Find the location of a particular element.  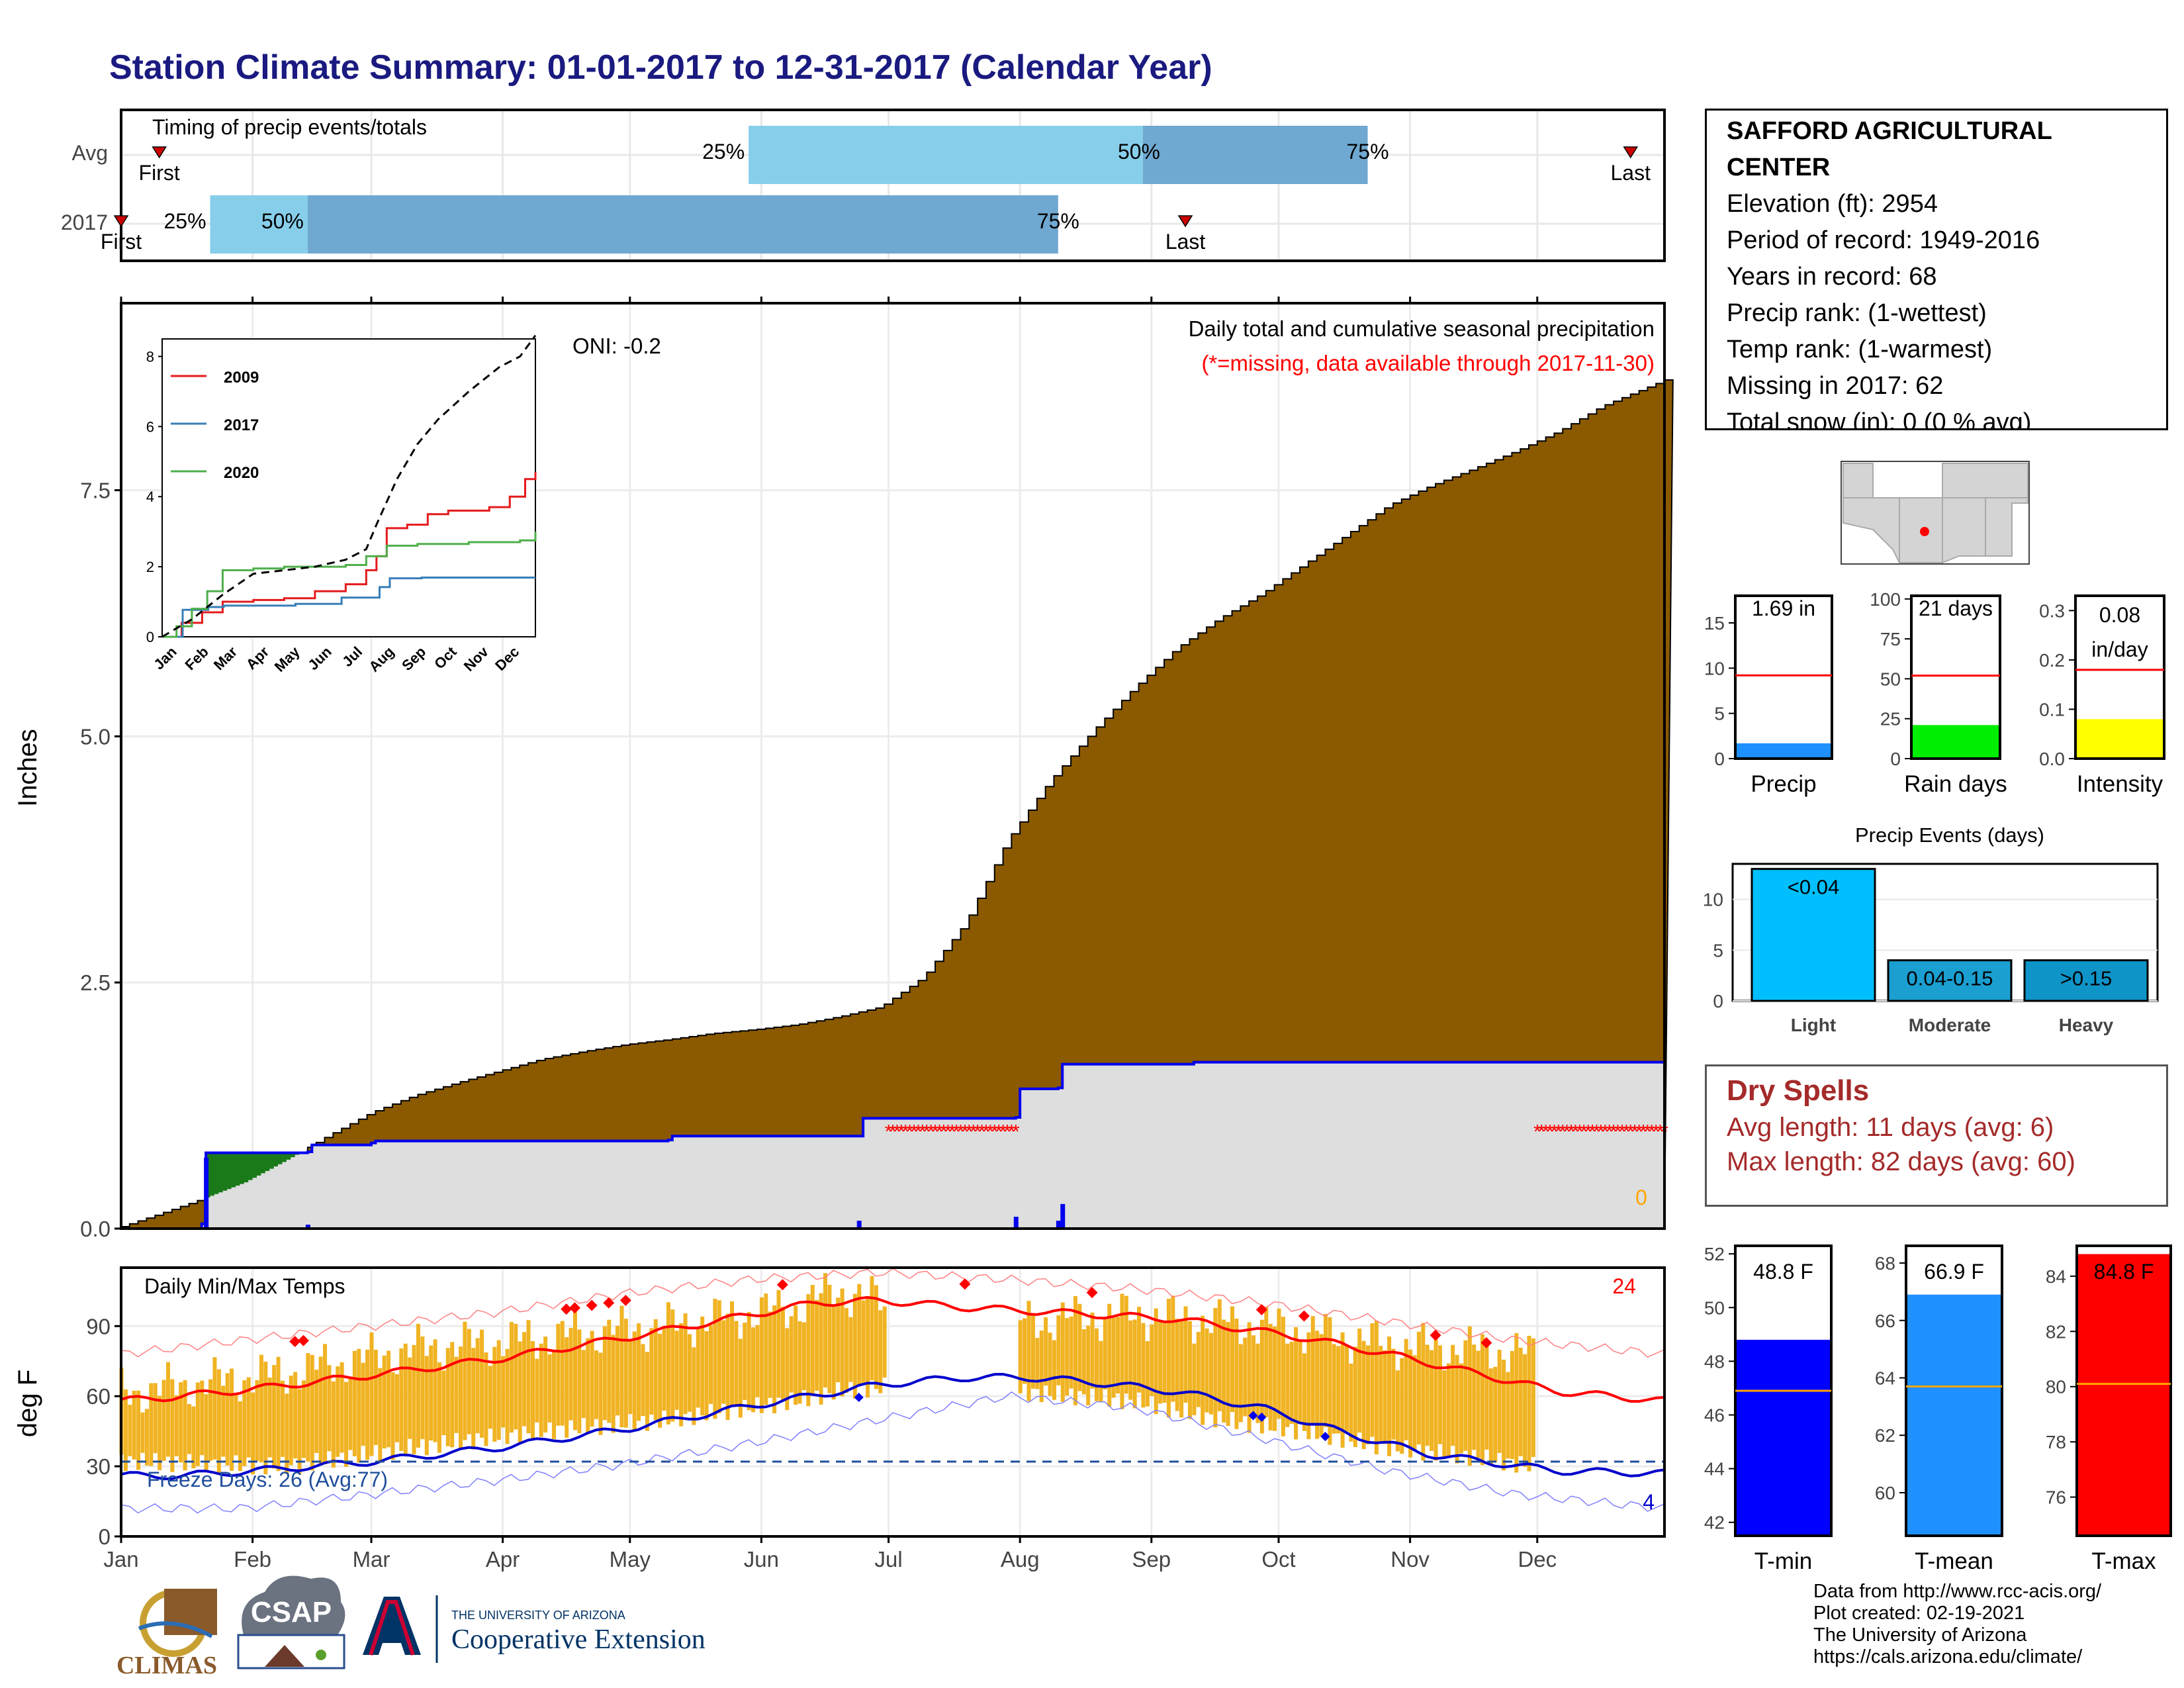

credit-line: The University of Arizona is located at coordinates (1920, 1635).